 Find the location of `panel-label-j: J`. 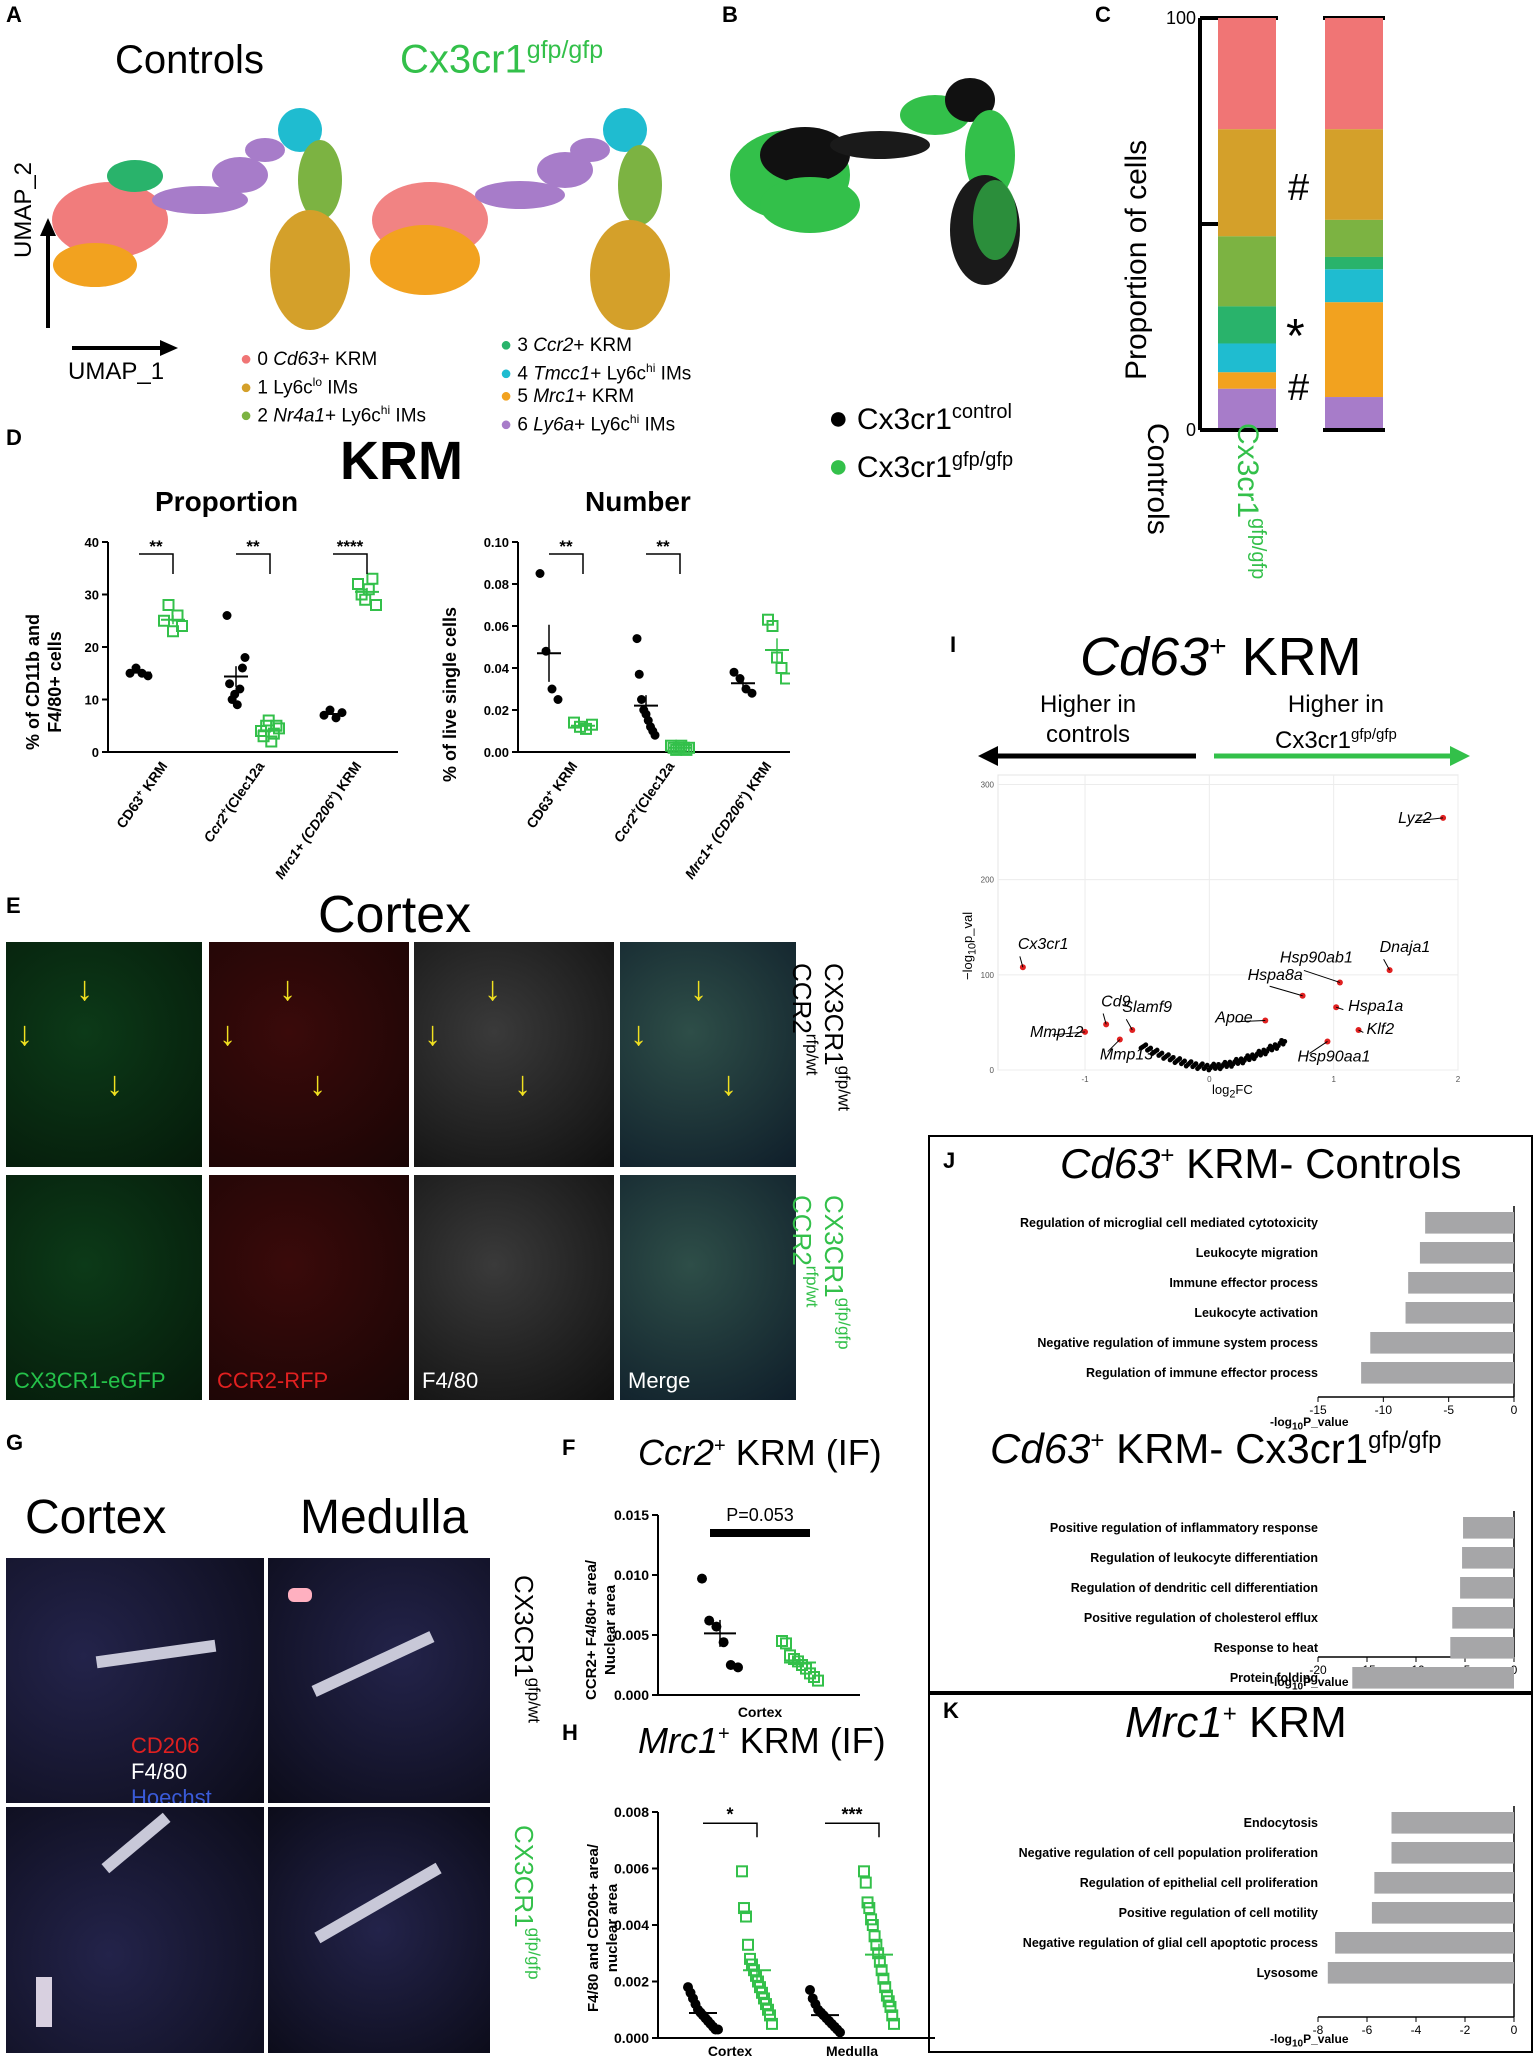

panel-label-j: J is located at coordinates (949, 1160).